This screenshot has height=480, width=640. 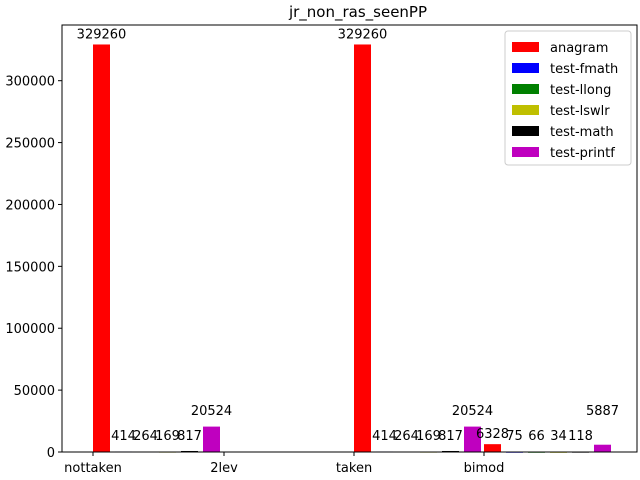 What do you see at coordinates (484, 468) in the screenshot?
I see `x-tick-label-bimod: bimod` at bounding box center [484, 468].